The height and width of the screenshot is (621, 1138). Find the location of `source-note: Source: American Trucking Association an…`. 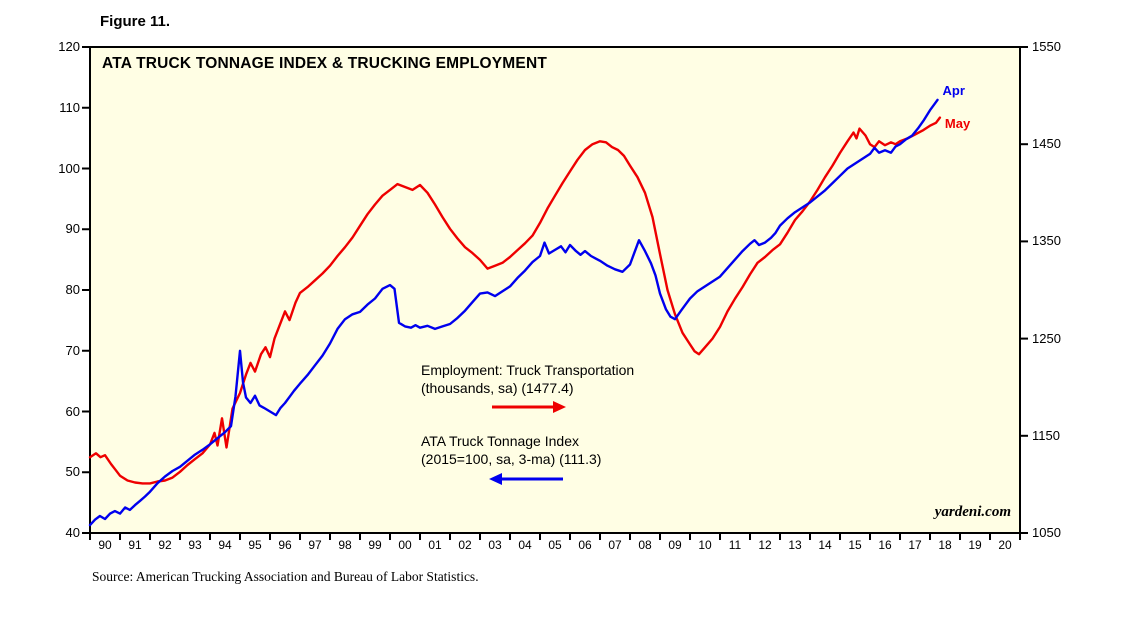

source-note: Source: American Trucking Association an… is located at coordinates (285, 576).